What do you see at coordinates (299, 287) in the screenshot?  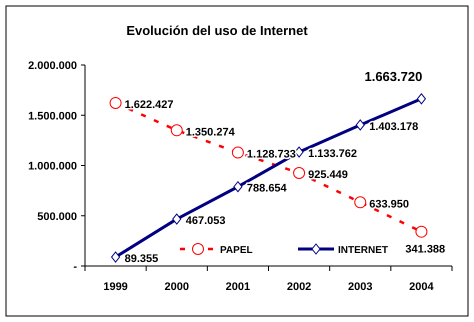 I see `x-tick-label: 2002` at bounding box center [299, 287].